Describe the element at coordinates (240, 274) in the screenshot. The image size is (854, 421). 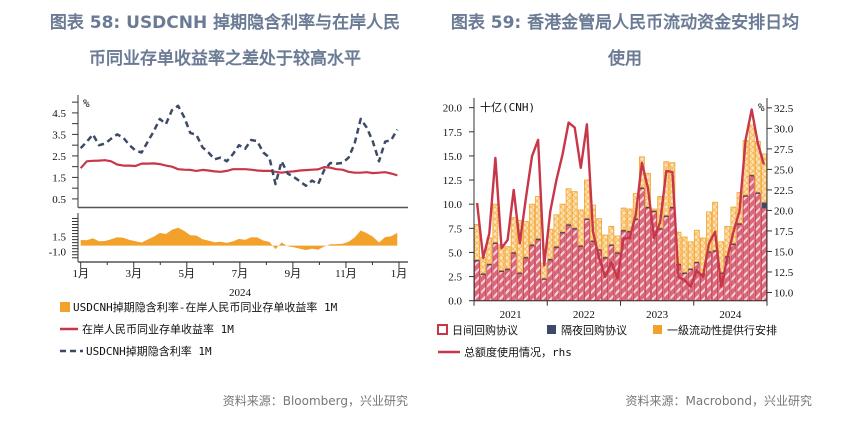
I see `chart58-x-tick-label: 7月` at that location.